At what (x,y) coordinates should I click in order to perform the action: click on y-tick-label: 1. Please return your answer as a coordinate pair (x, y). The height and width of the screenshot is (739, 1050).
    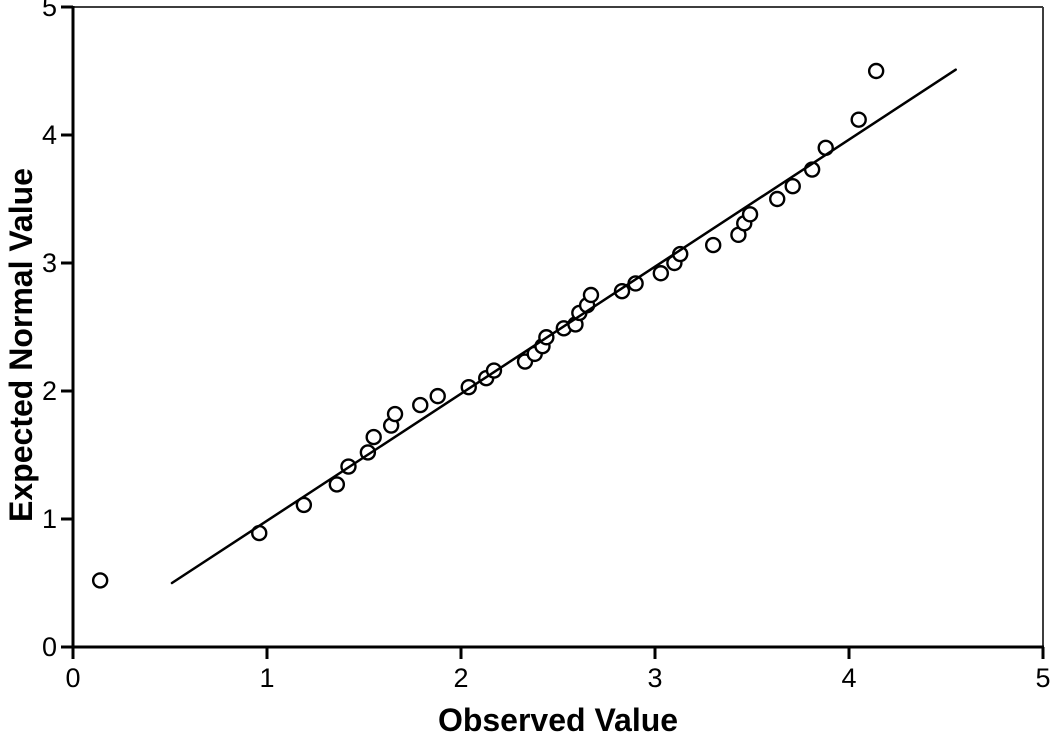
    Looking at the image, I should click on (49, 519).